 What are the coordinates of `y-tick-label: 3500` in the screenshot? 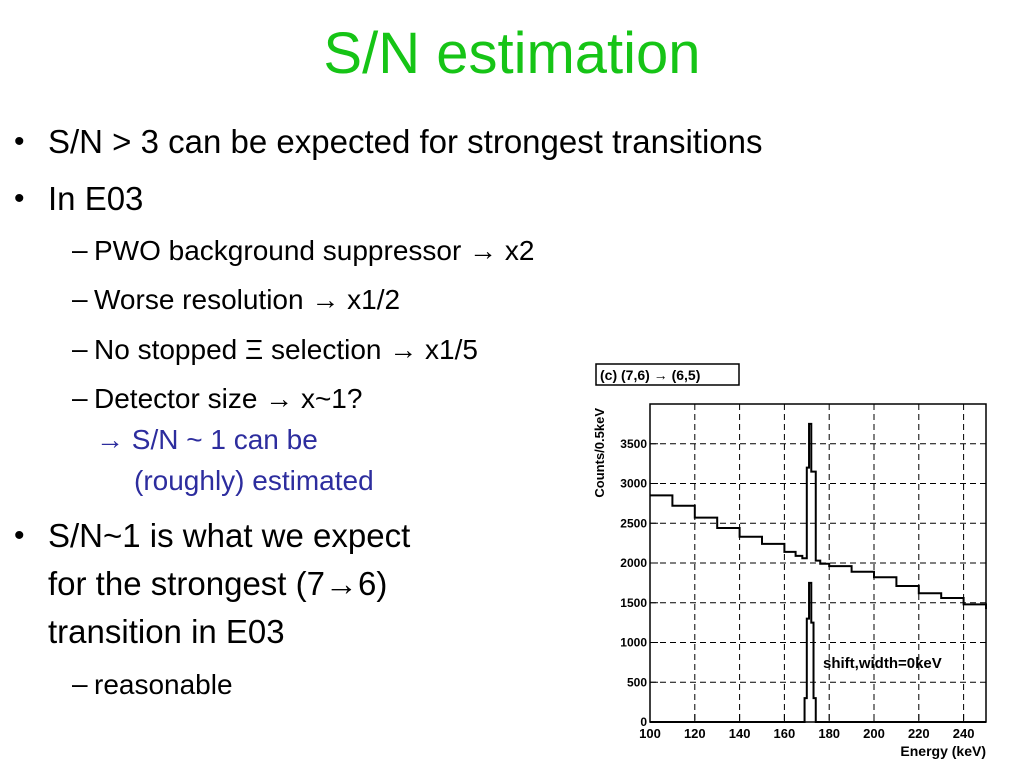 It's located at (633, 444).